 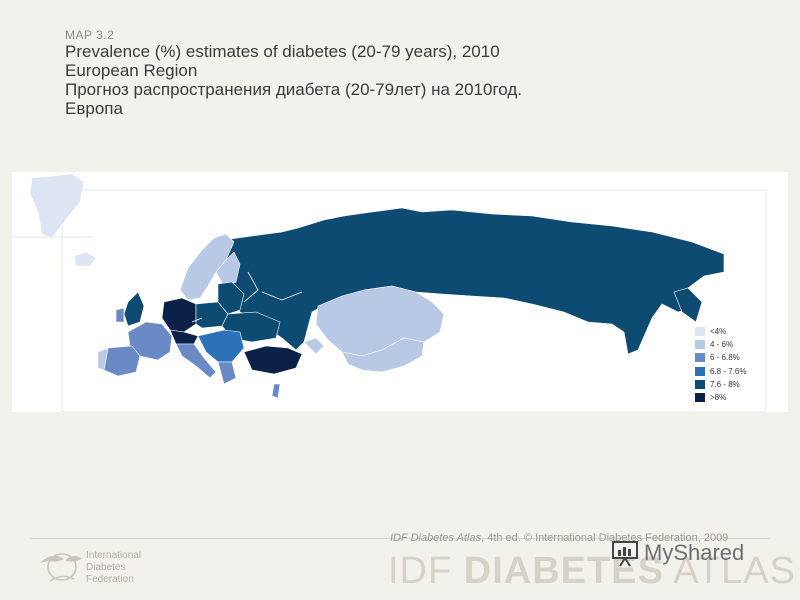 What do you see at coordinates (179, 315) in the screenshot?
I see `region-germany` at bounding box center [179, 315].